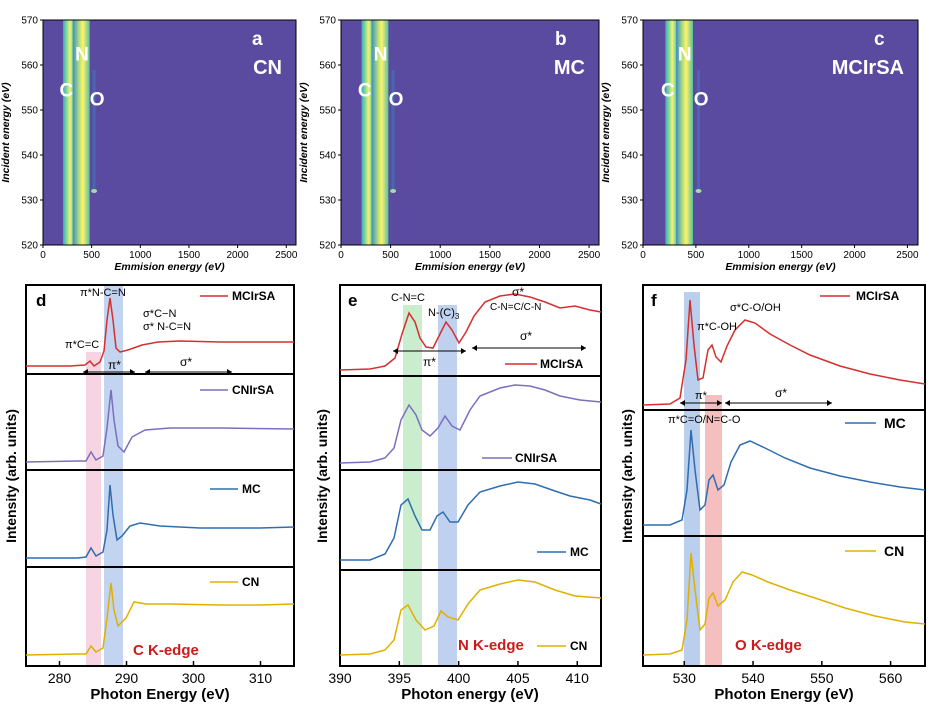 Image resolution: width=935 pixels, height=705 pixels. I want to click on x-tick-label: 280, so click(60, 678).